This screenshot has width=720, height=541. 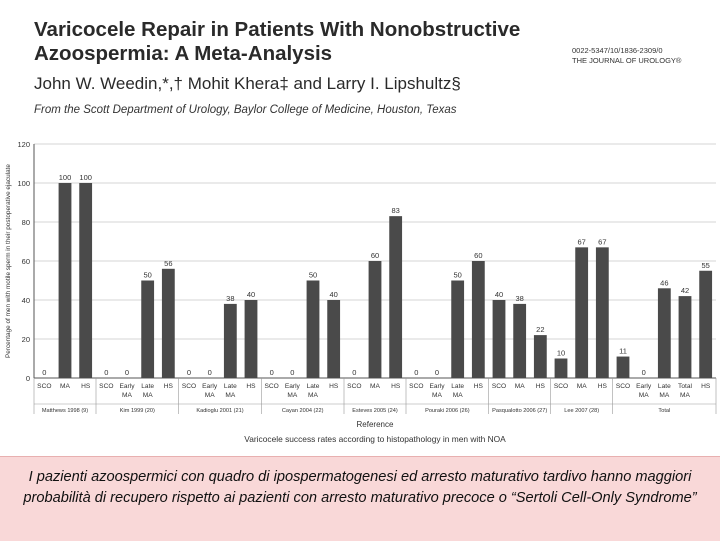 What do you see at coordinates (26, 339) in the screenshot?
I see `y-tick-label: 20` at bounding box center [26, 339].